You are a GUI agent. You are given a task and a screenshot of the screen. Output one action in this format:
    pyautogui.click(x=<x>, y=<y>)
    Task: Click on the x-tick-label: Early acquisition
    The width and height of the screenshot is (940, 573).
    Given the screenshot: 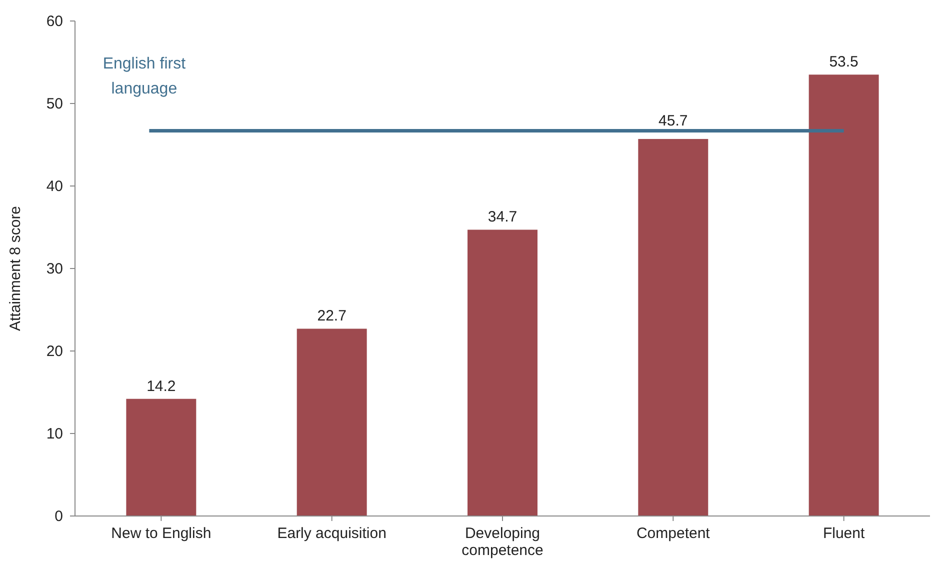 What is the action you would take?
    pyautogui.click(x=331, y=533)
    